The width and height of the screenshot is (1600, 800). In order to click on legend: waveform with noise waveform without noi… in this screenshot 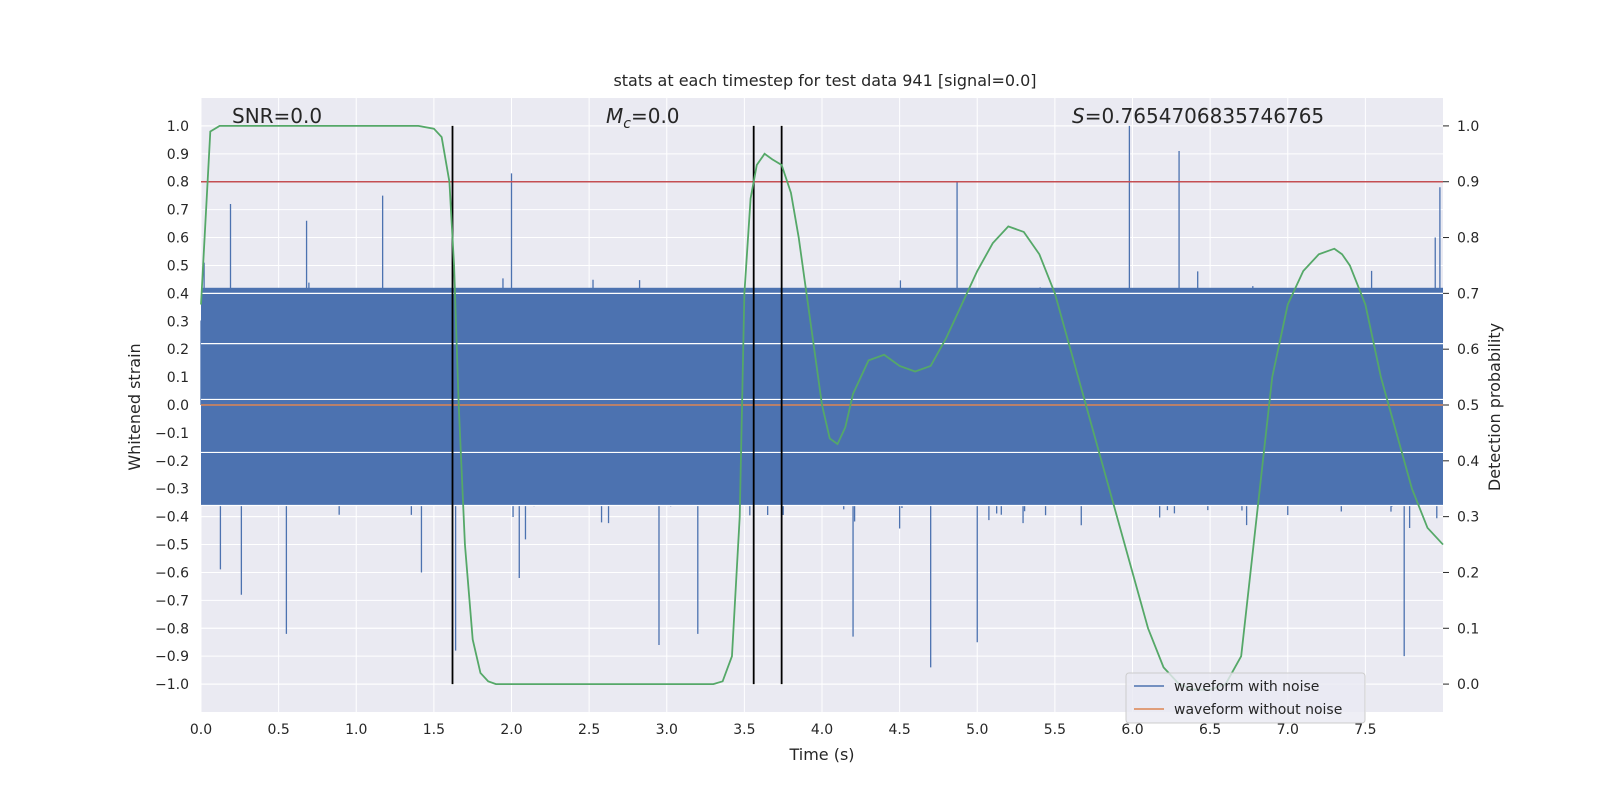, I will do `click(1245, 698)`.